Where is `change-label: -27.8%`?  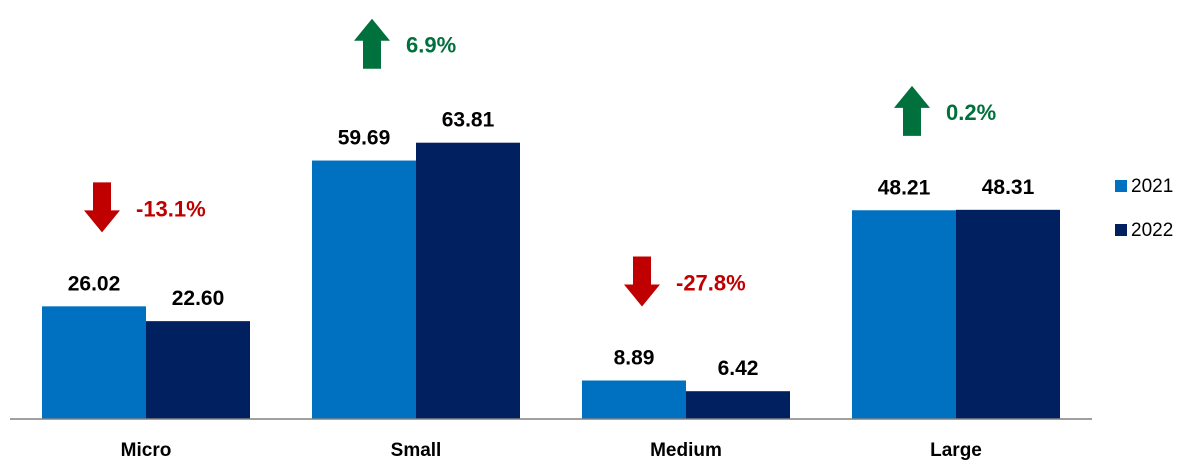 change-label: -27.8% is located at coordinates (711, 283).